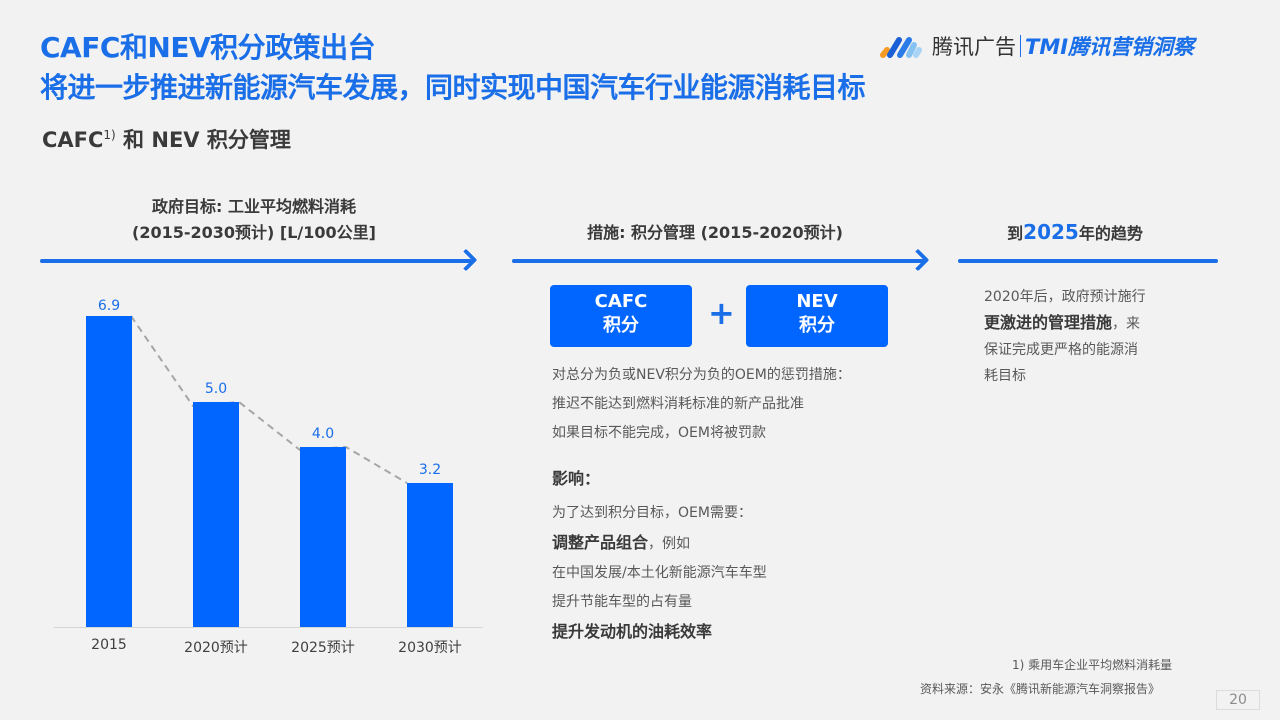 The image size is (1280, 720). What do you see at coordinates (1065, 297) in the screenshot?
I see `trend-text-line: 2020年后，政府预计施行` at bounding box center [1065, 297].